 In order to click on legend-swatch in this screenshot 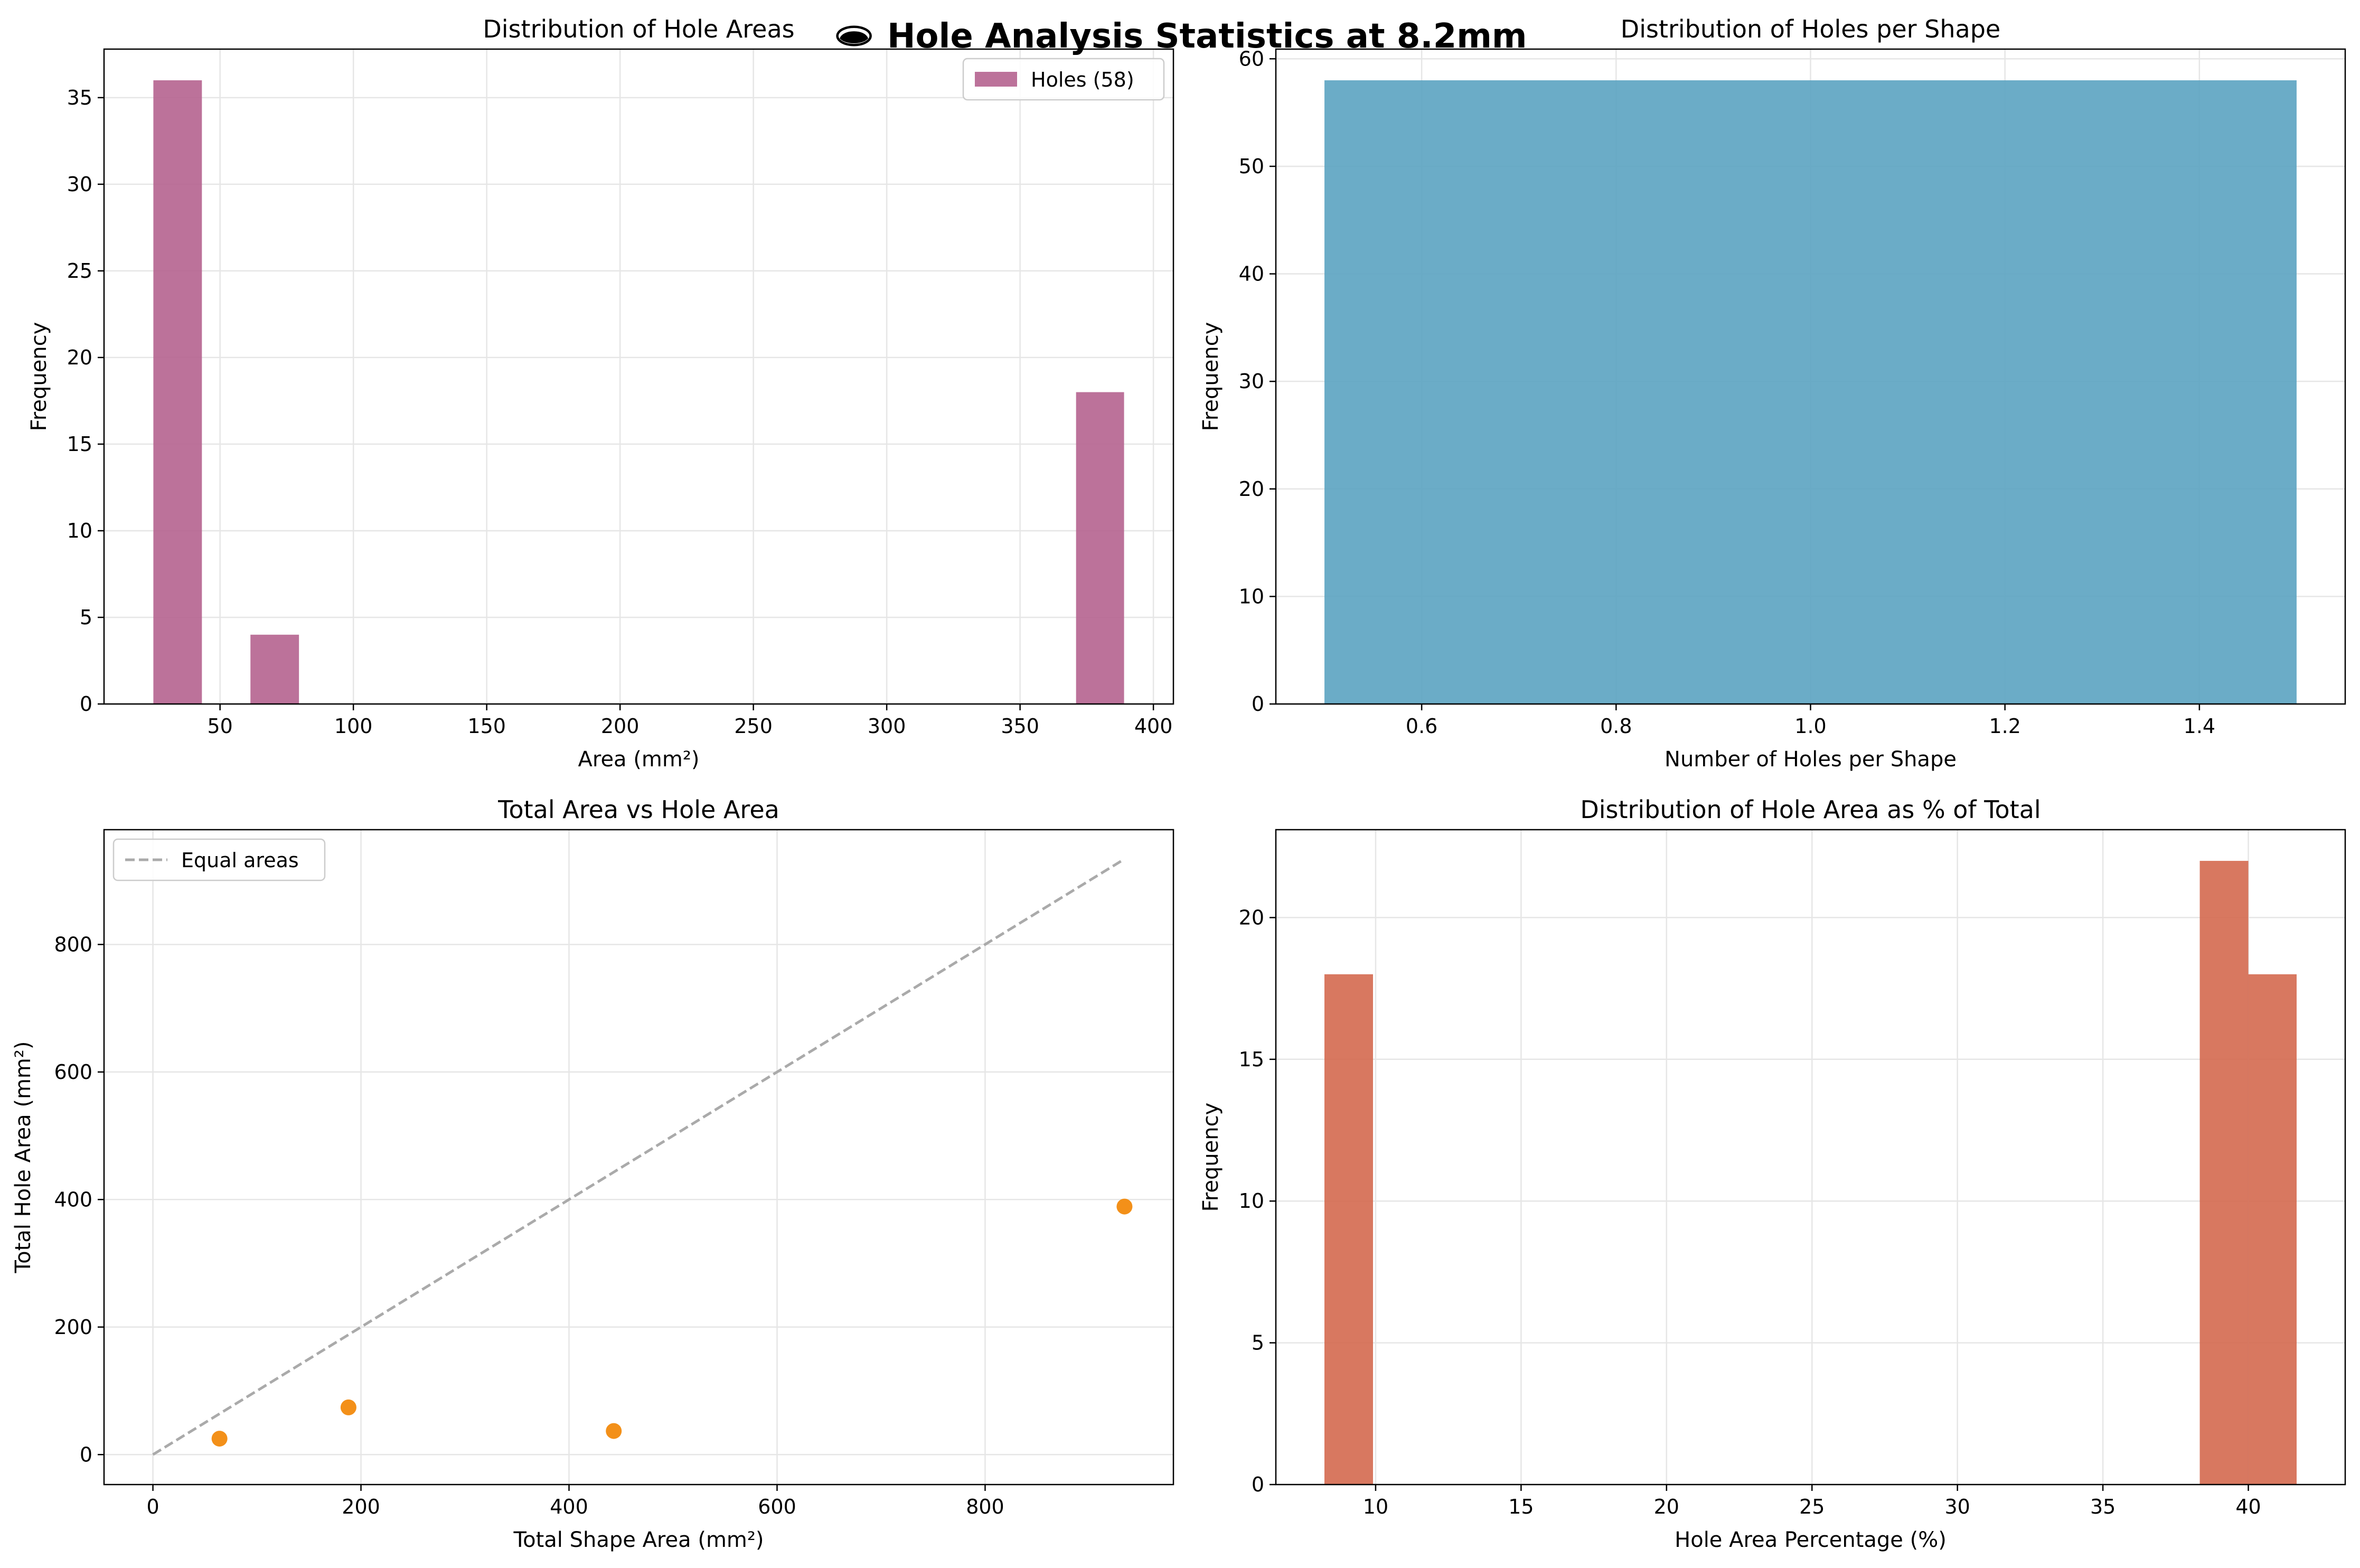, I will do `click(996, 79)`.